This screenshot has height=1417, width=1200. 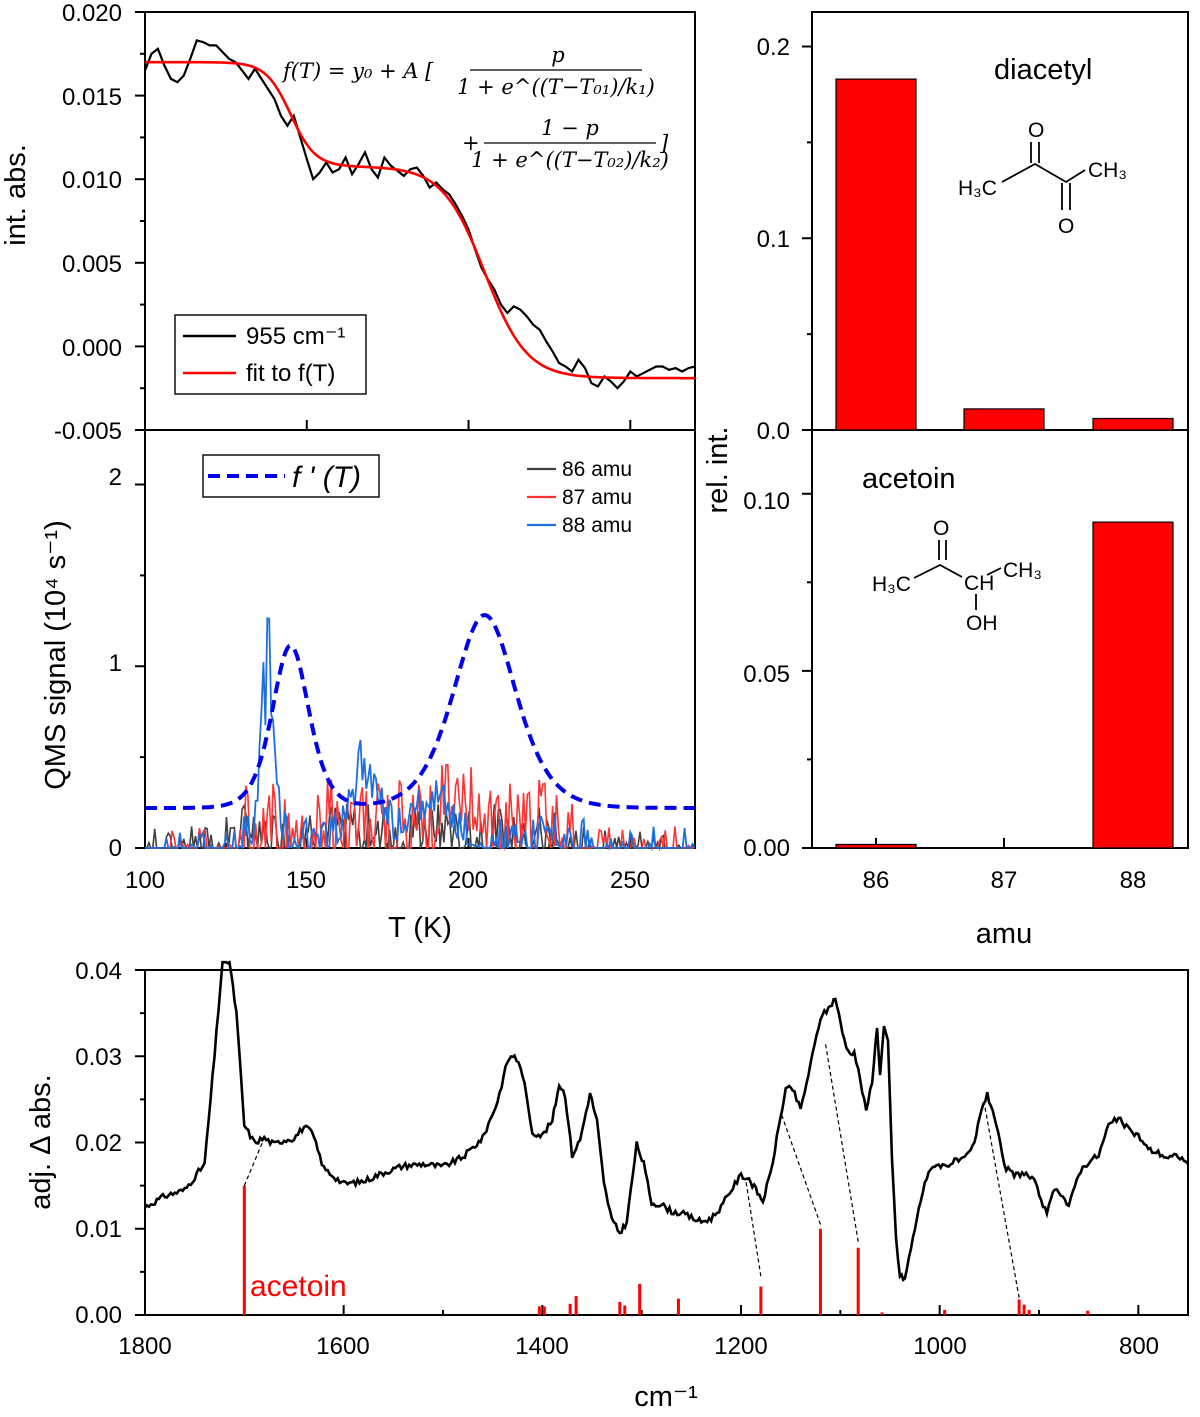 I want to click on panel-d-ylabel: adj. Δ abs., so click(x=41, y=1141).